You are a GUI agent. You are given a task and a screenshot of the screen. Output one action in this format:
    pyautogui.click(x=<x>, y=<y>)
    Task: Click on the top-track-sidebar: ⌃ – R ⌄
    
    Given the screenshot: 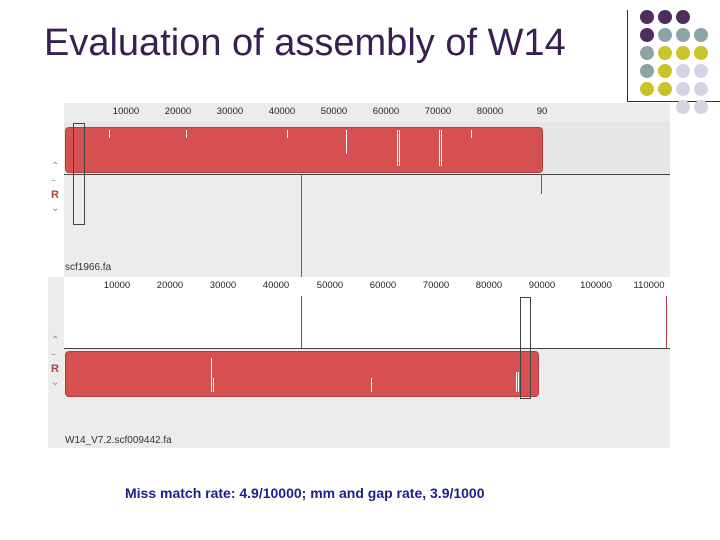 What is the action you would take?
    pyautogui.click(x=56, y=190)
    